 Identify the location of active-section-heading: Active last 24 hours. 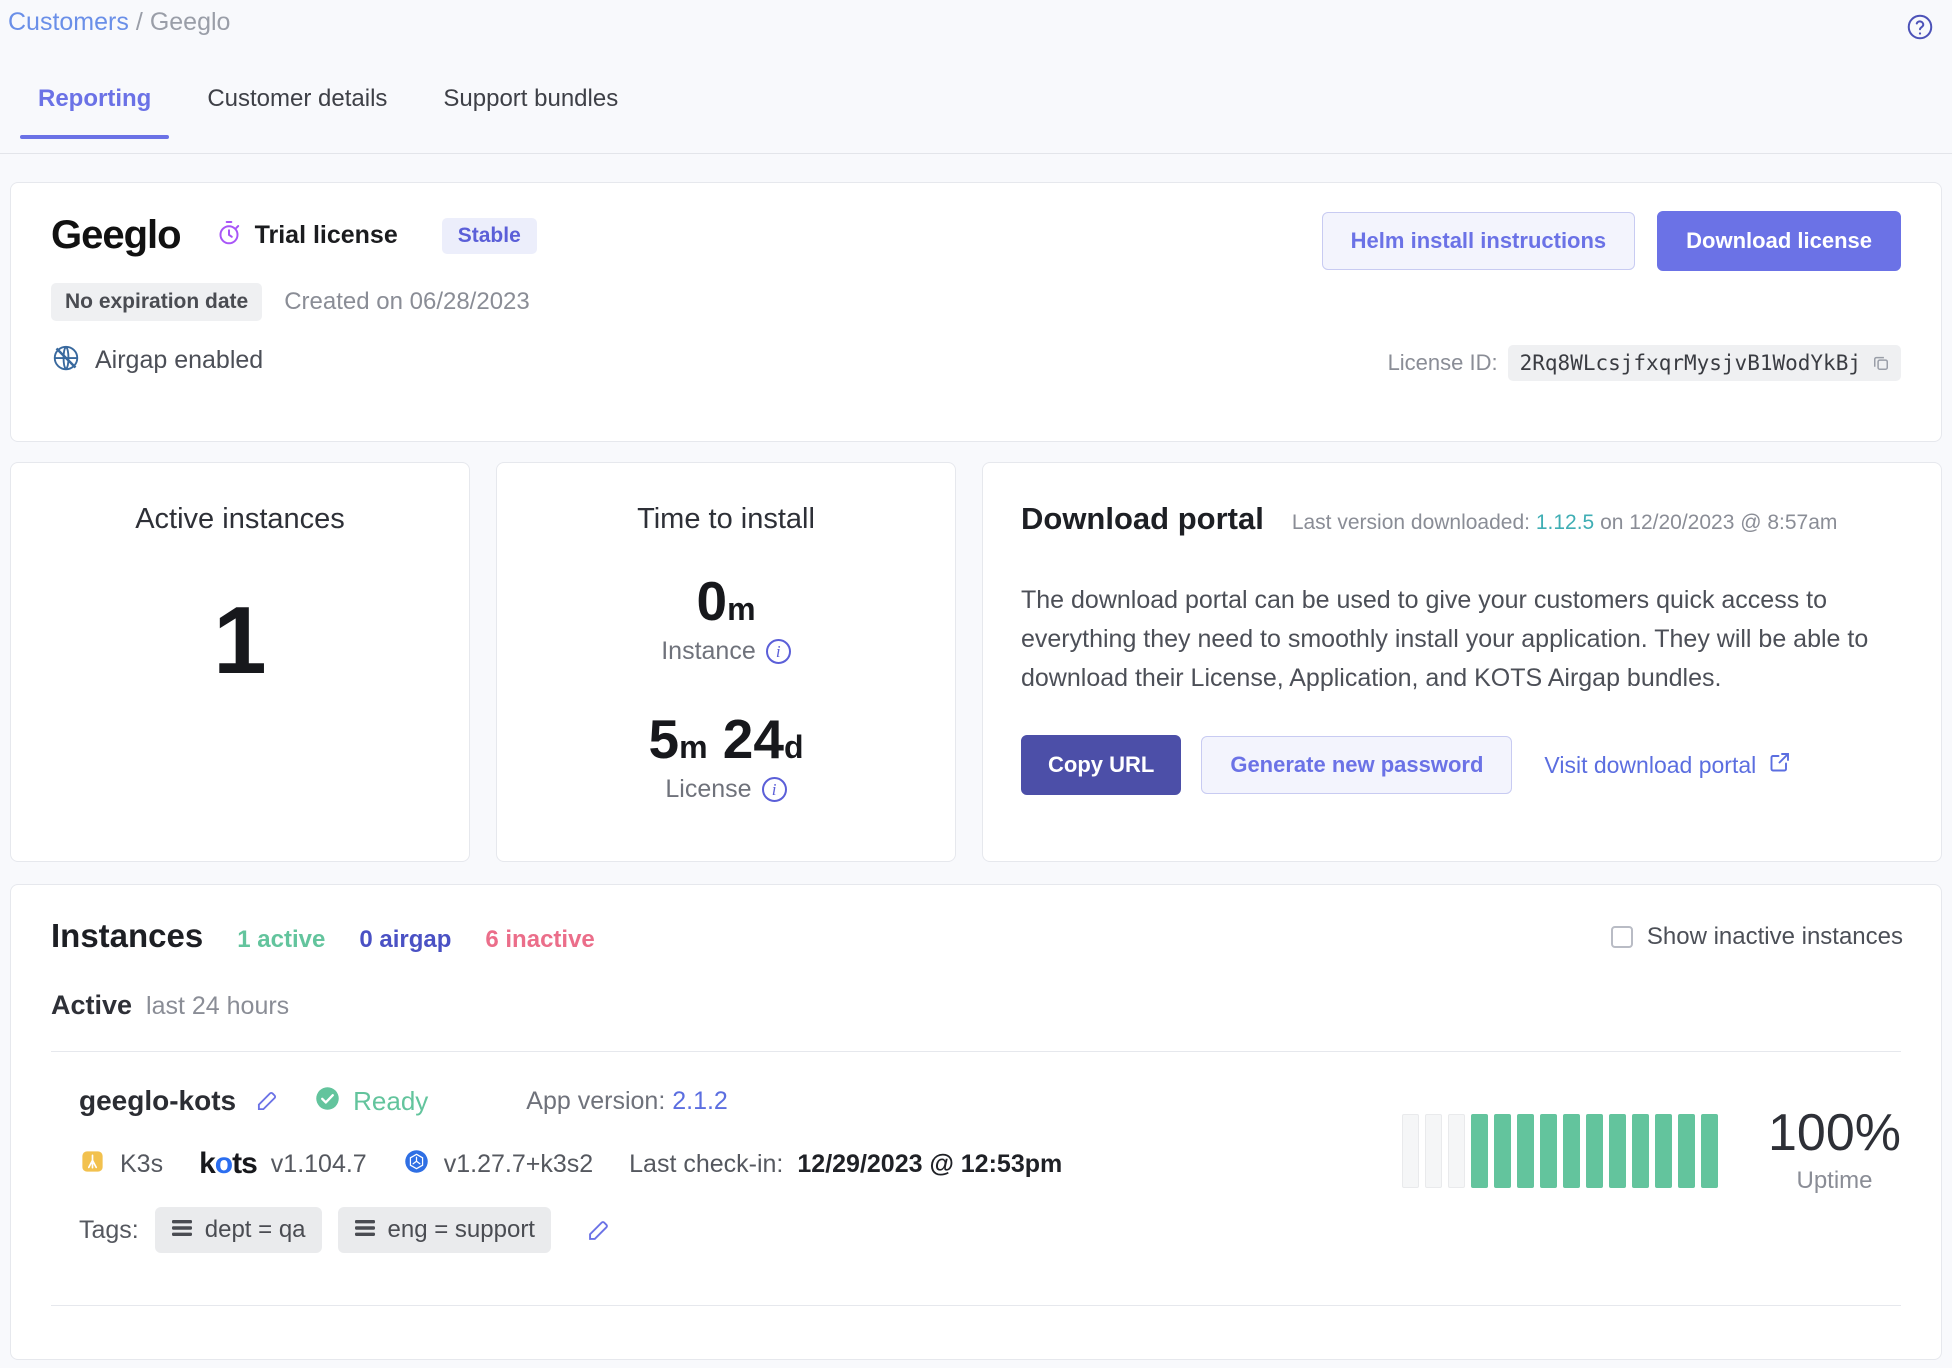
(170, 1005).